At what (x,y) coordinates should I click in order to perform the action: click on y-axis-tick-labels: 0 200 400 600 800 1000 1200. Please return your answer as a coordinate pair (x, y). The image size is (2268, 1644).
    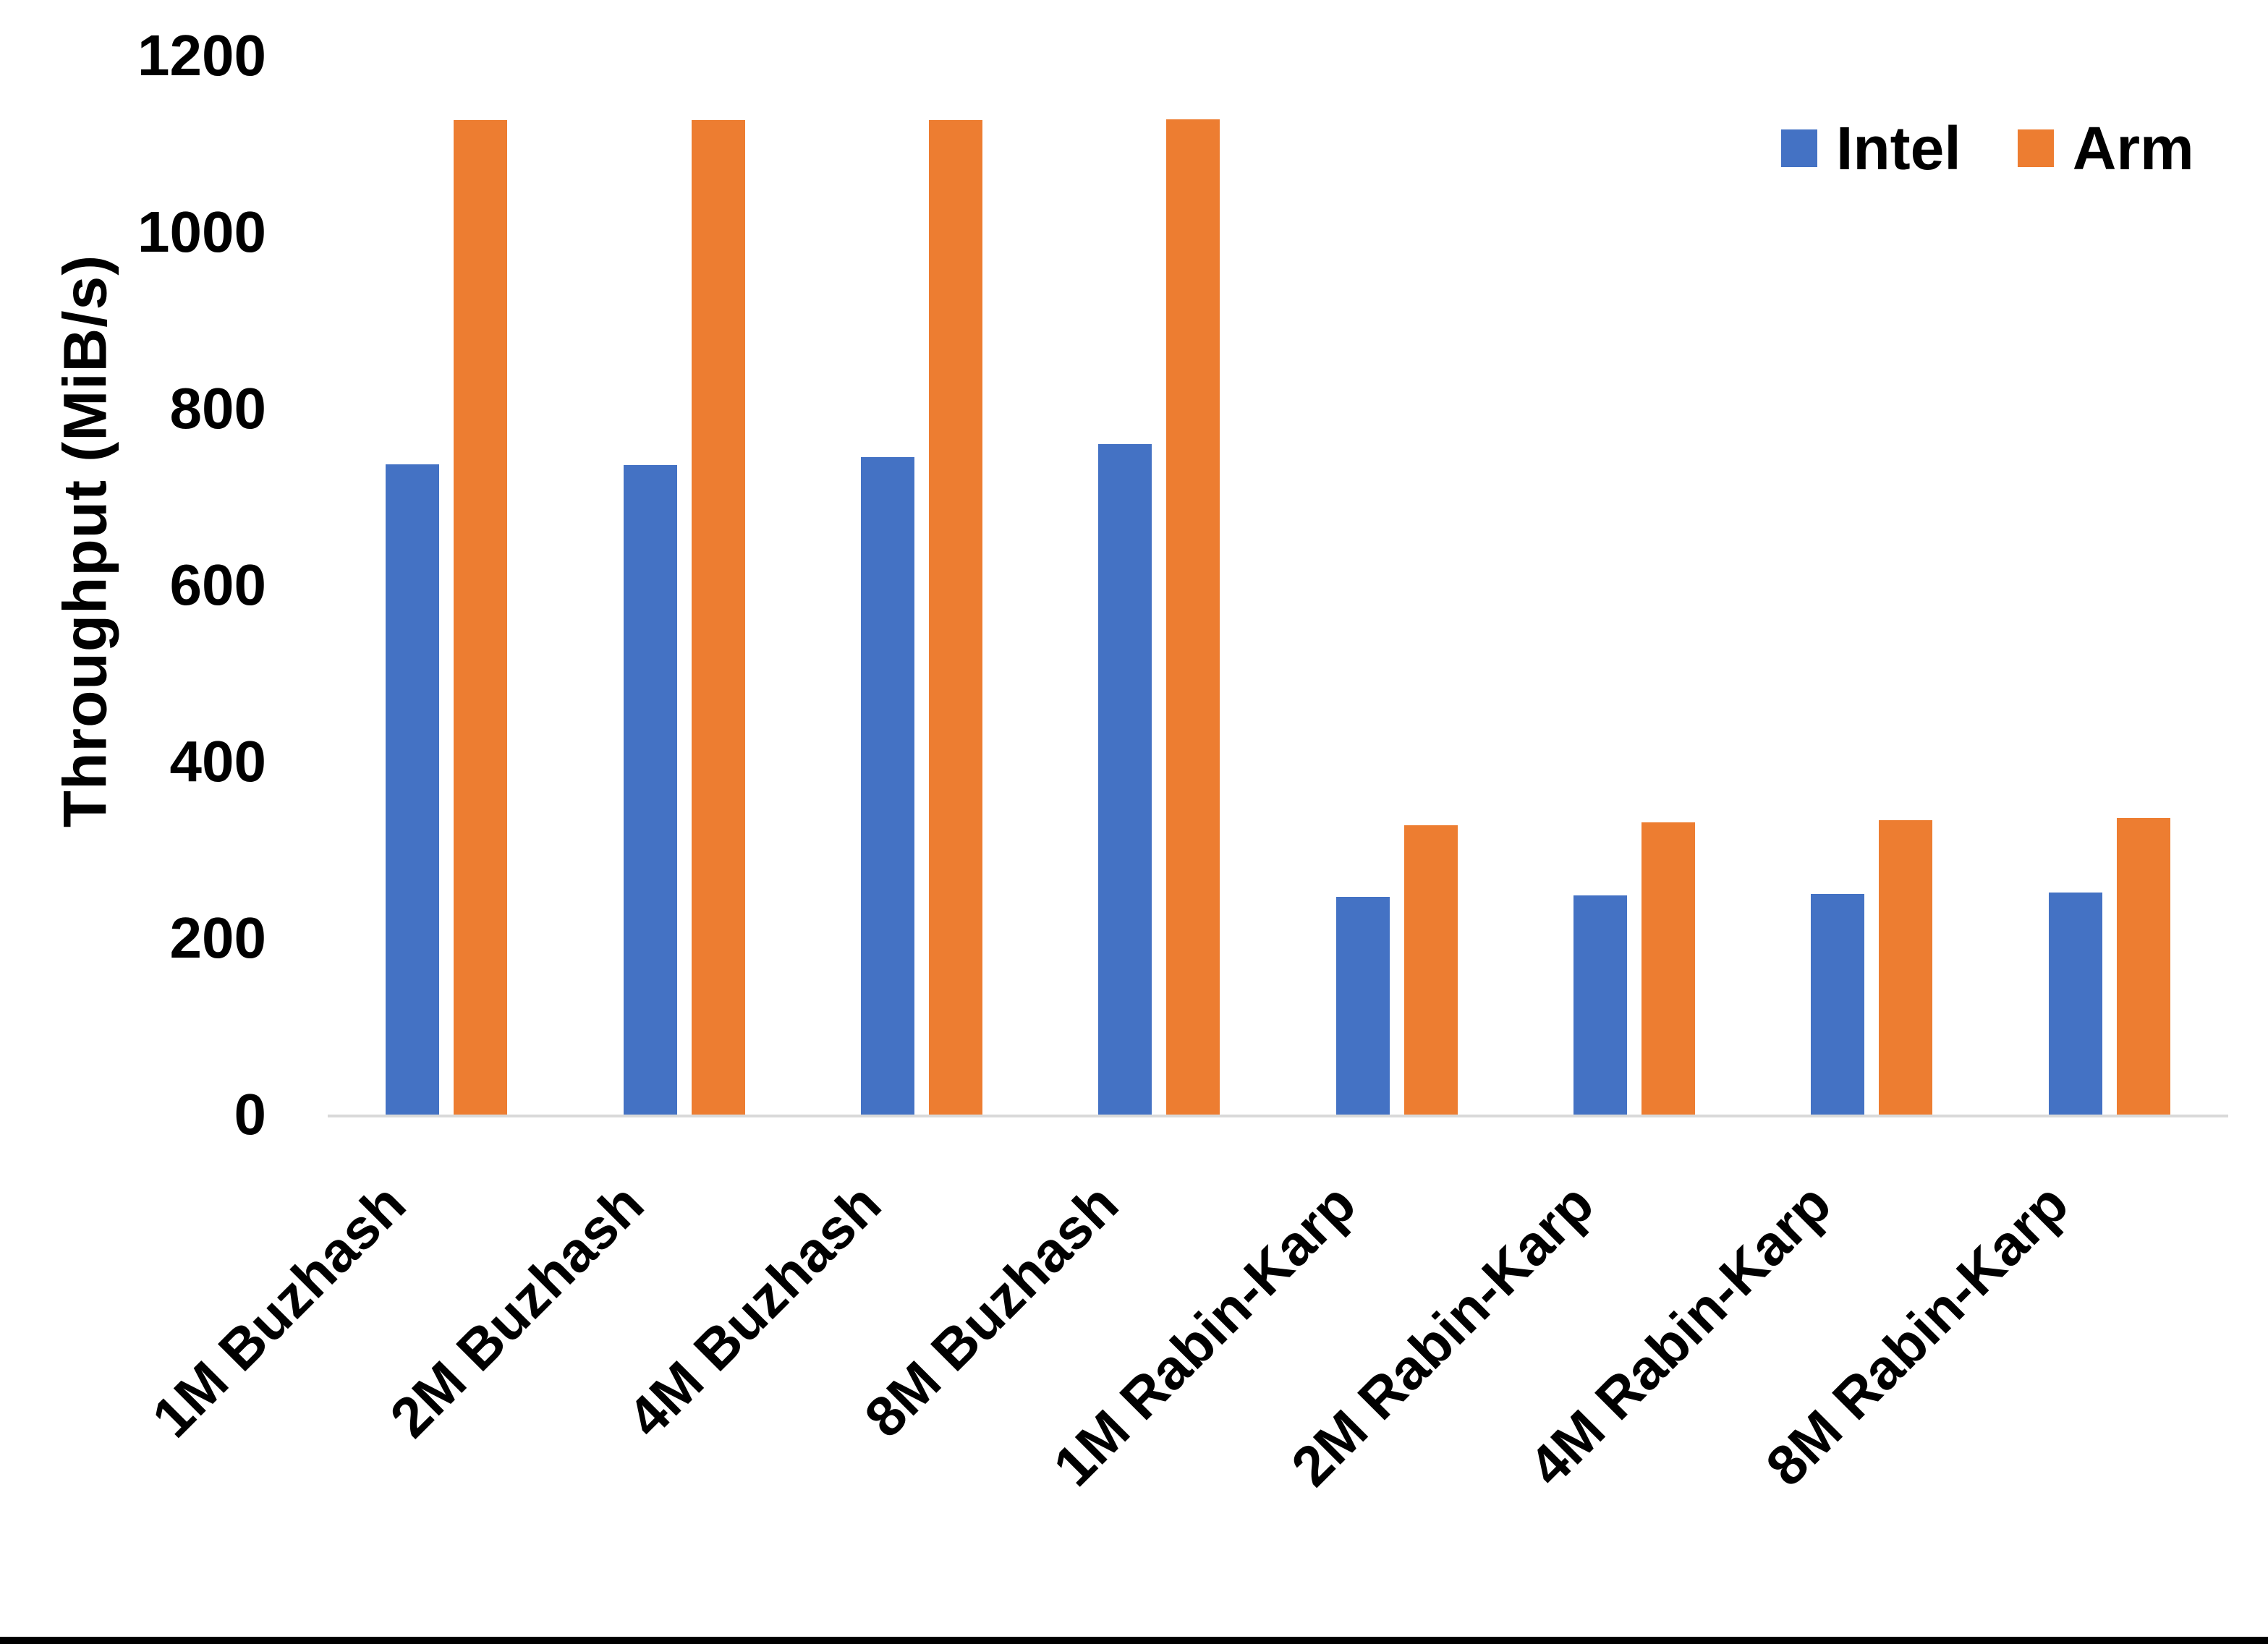
    Looking at the image, I should click on (133, 822).